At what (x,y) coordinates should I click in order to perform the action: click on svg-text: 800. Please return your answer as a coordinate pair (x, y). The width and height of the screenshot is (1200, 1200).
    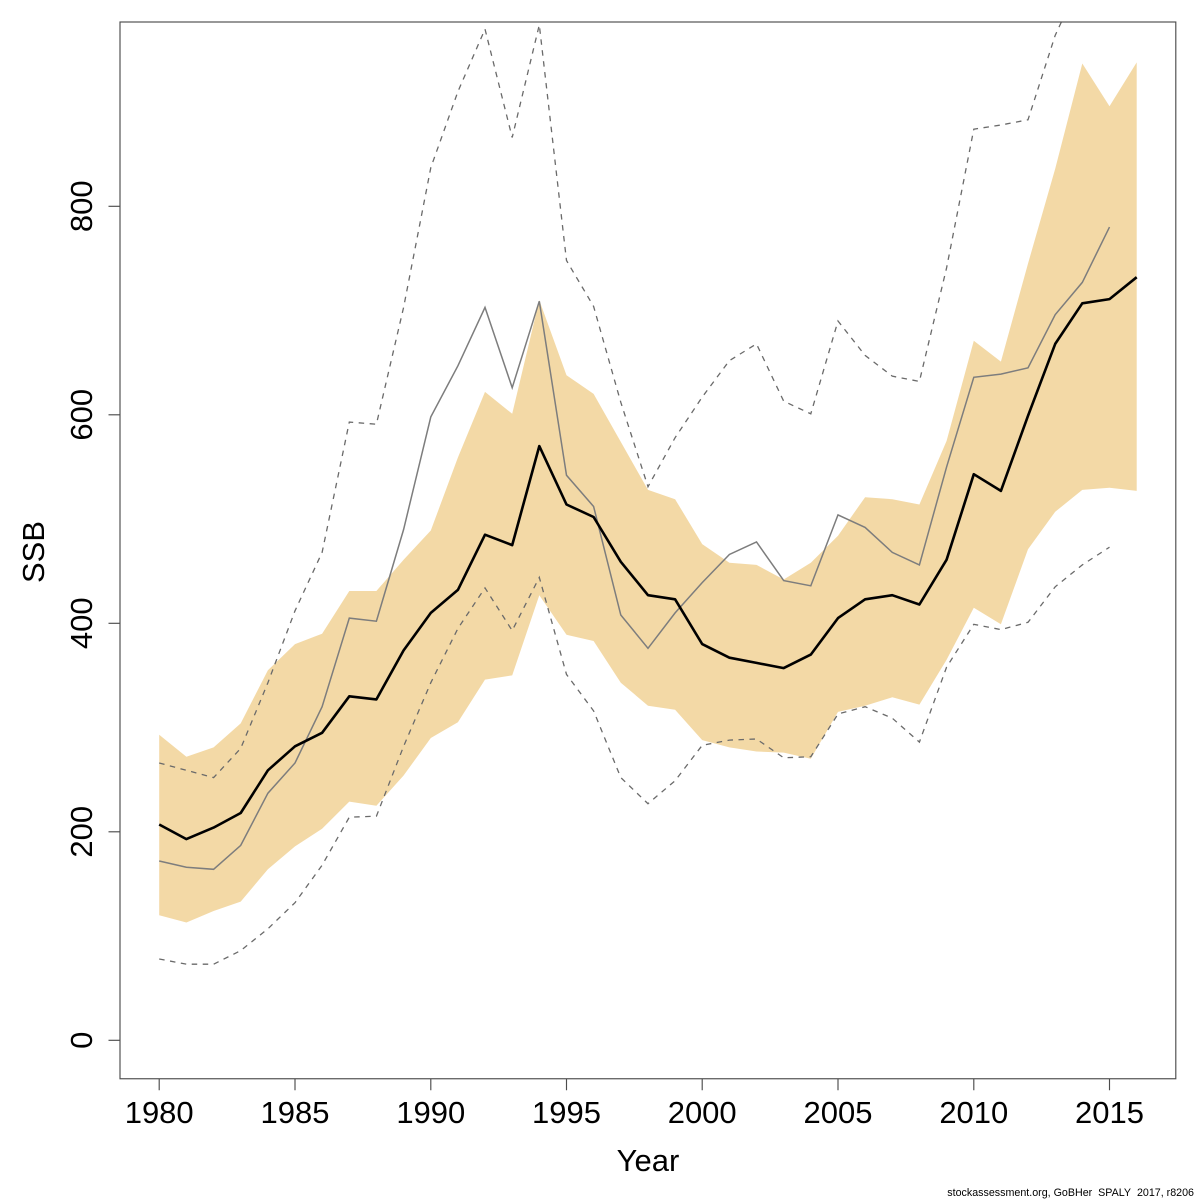
    Looking at the image, I should click on (81, 206).